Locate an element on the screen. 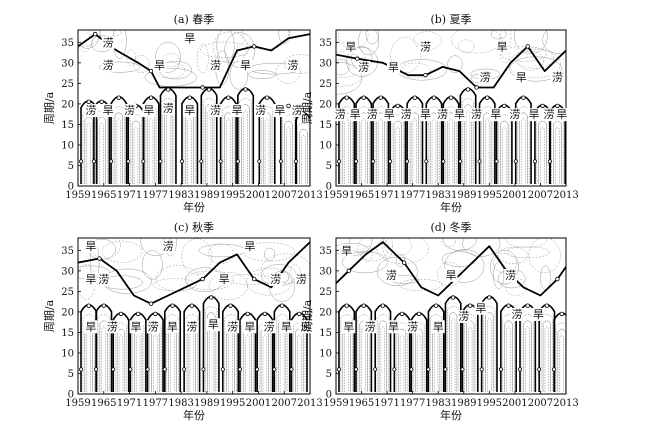 This screenshot has height=436, width=652. y-tick-label: 10 is located at coordinates (325, 353).